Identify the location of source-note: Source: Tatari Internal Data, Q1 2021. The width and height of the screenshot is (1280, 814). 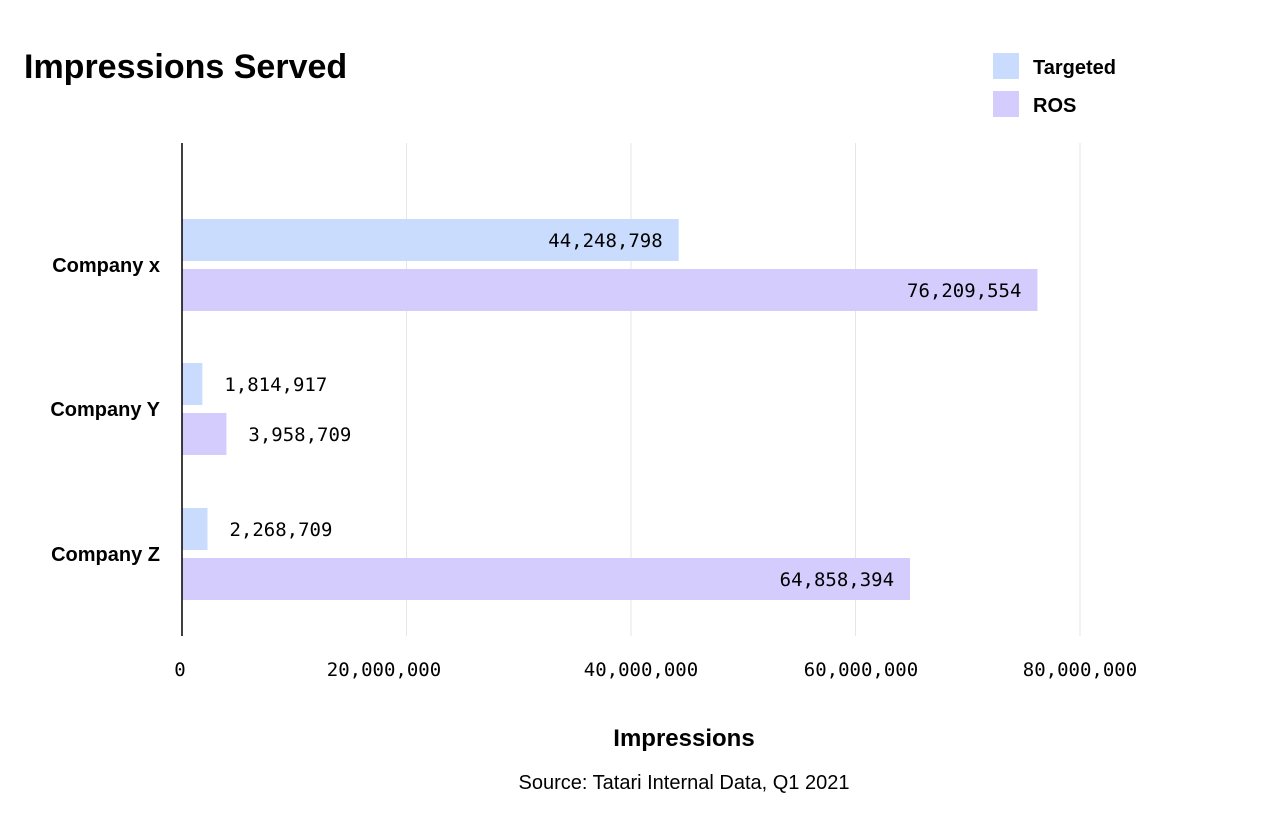
(684, 783).